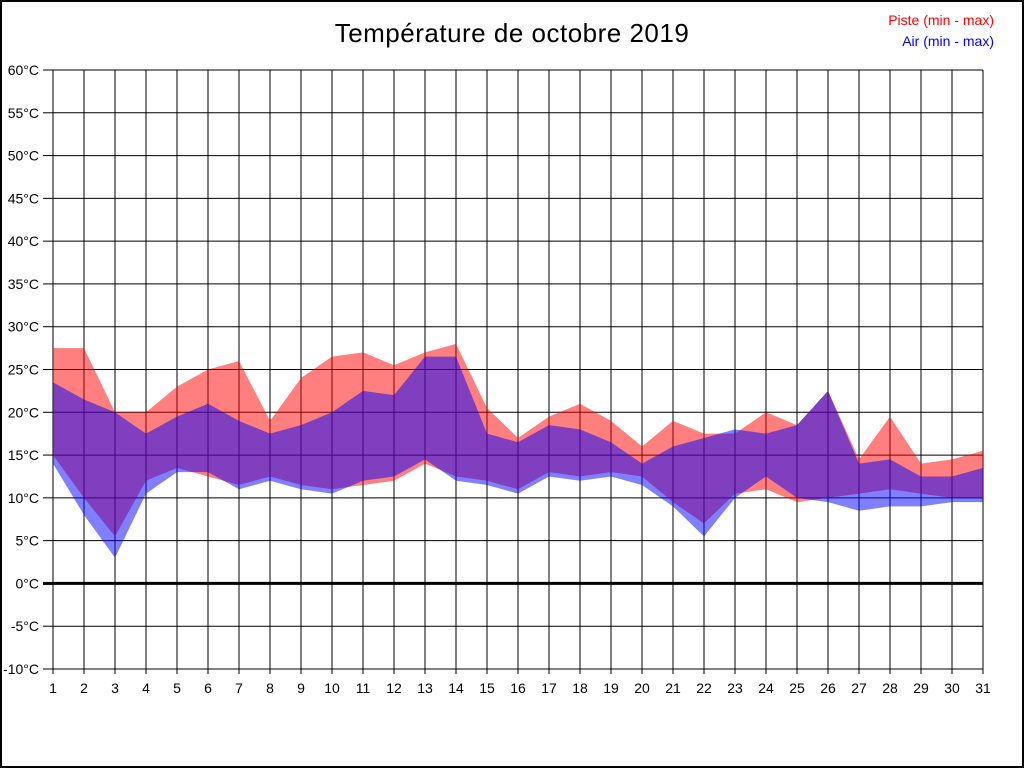 This screenshot has height=768, width=1024. What do you see at coordinates (983, 688) in the screenshot?
I see `x-tick-label: 31` at bounding box center [983, 688].